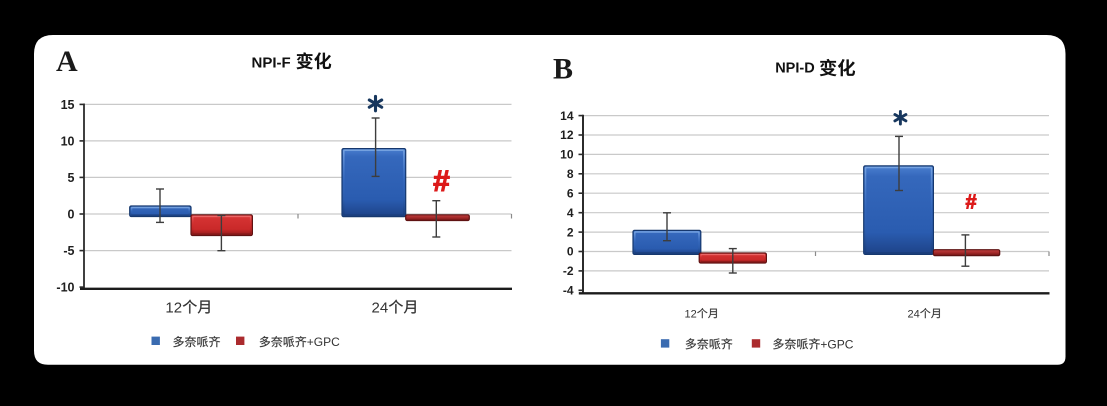 The image size is (1107, 406). Describe the element at coordinates (65, 288) in the screenshot. I see `svg-text: -10` at that location.